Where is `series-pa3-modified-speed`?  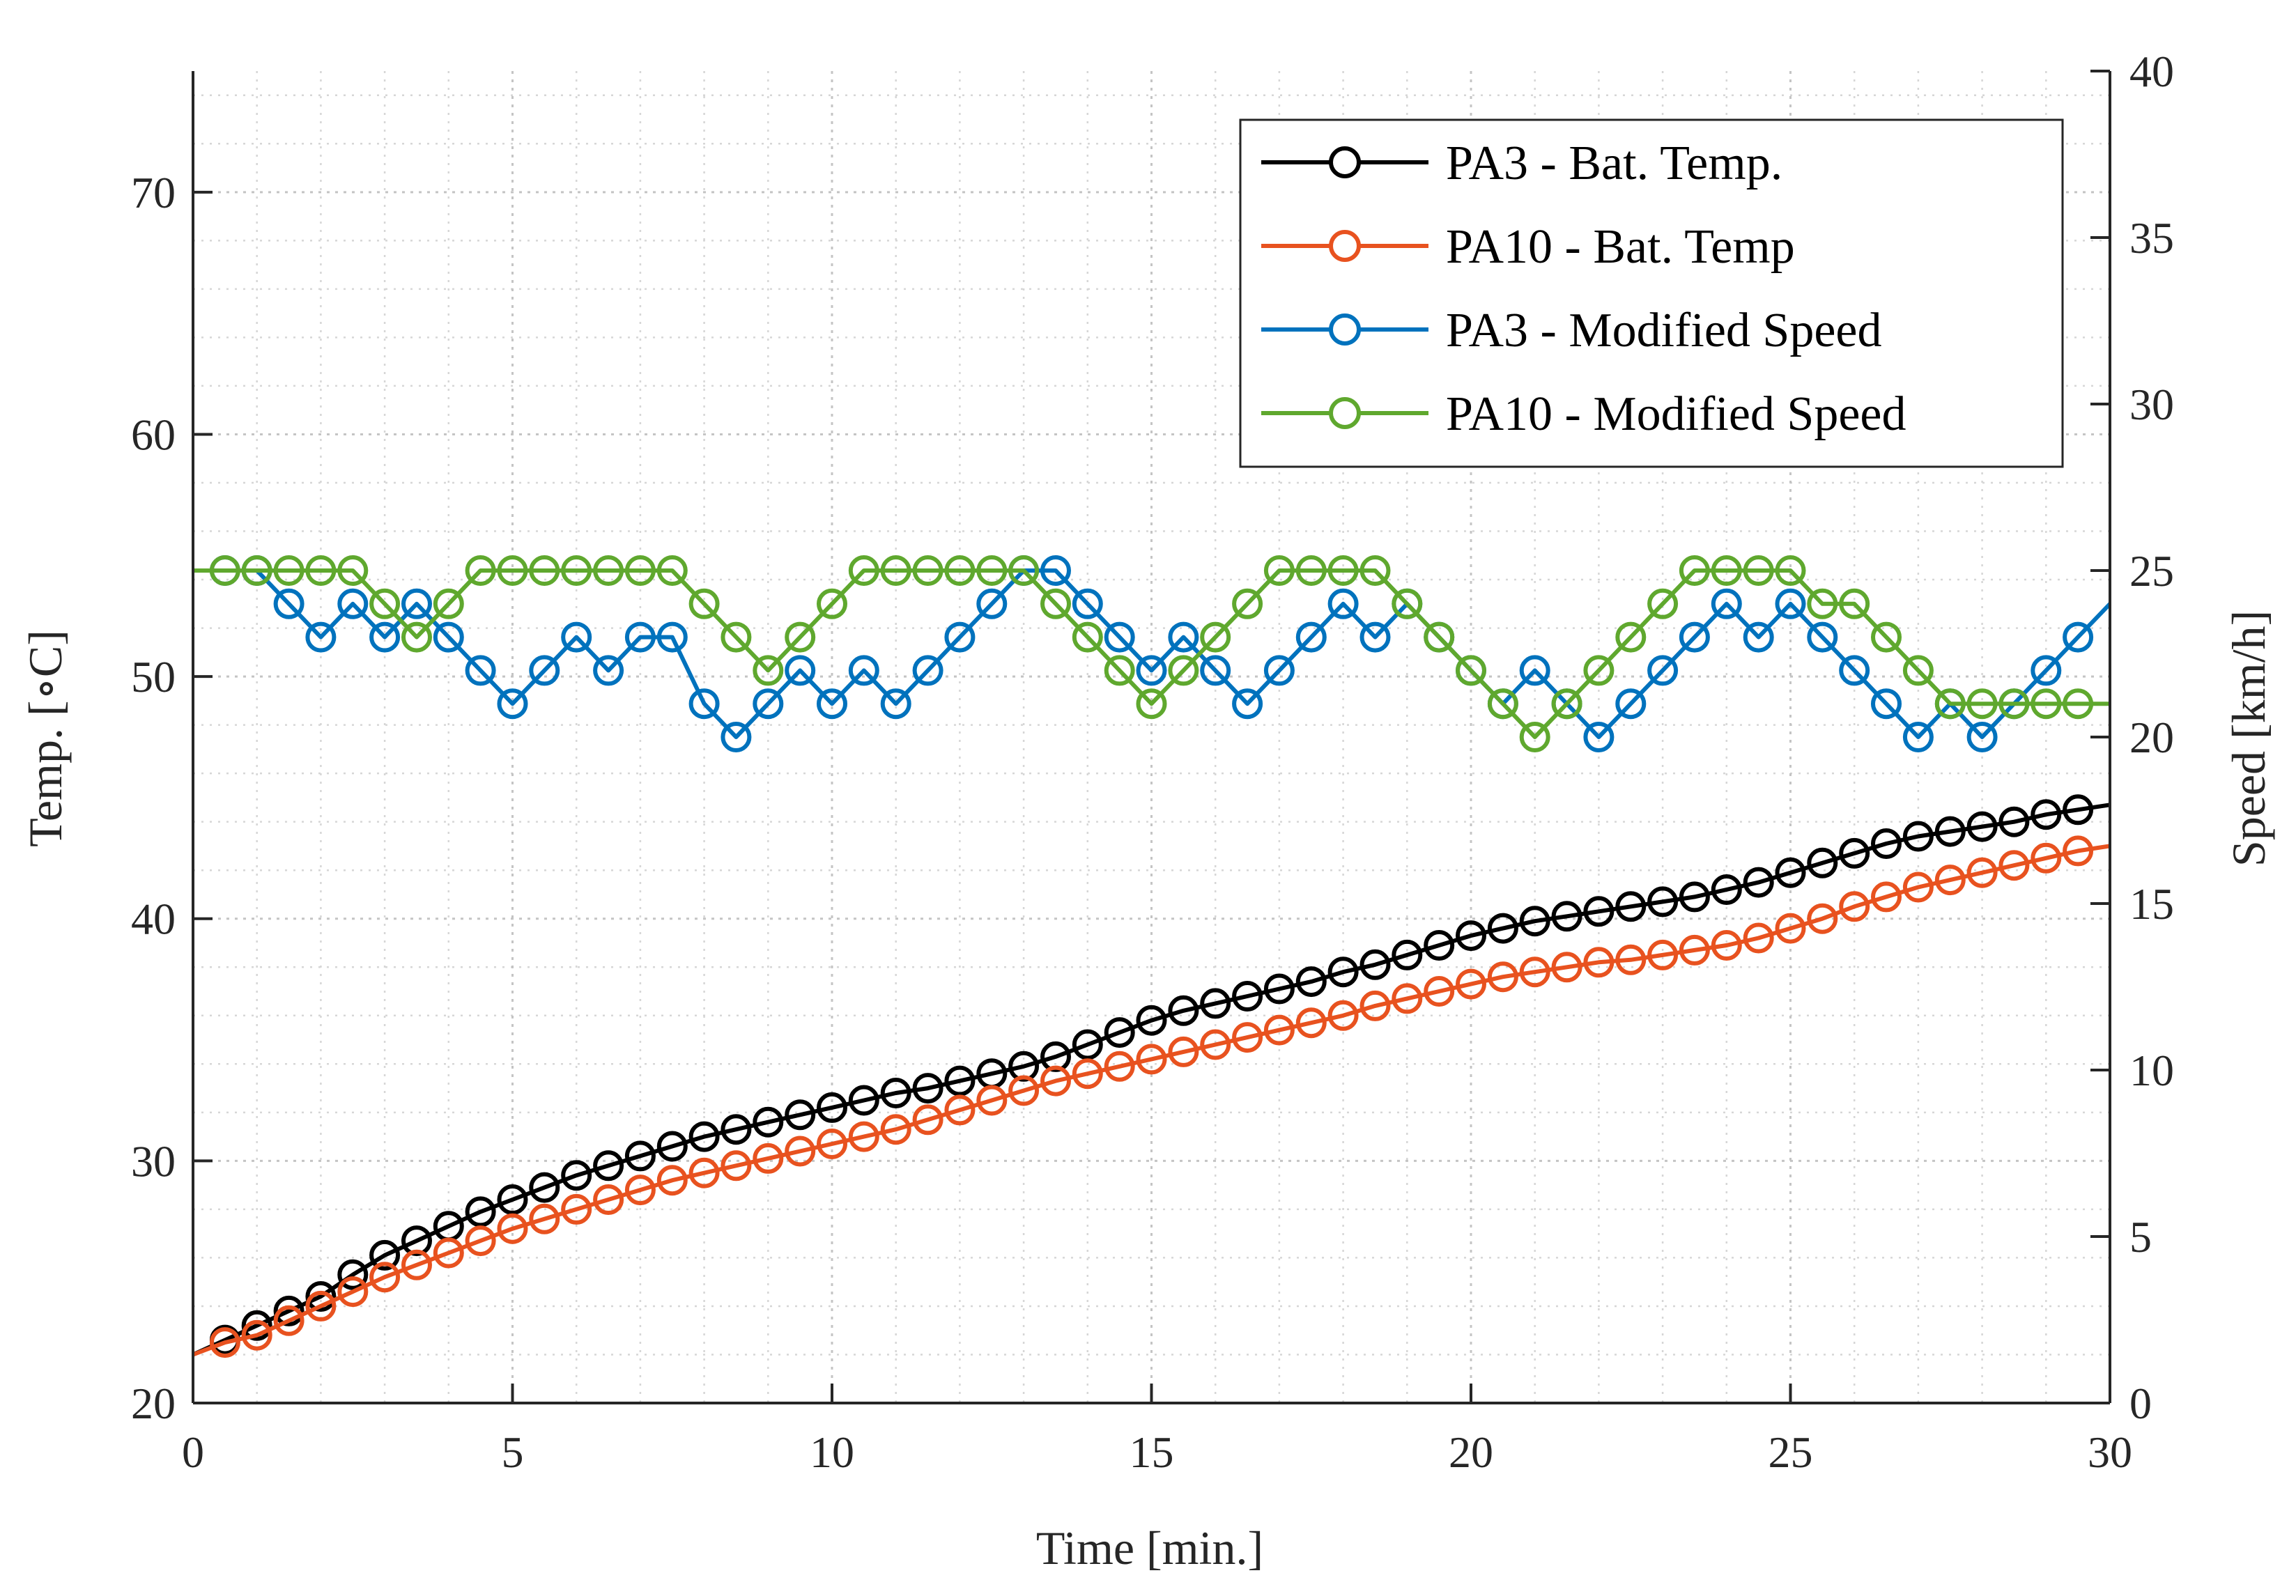 series-pa3-modified-speed is located at coordinates (1152, 653).